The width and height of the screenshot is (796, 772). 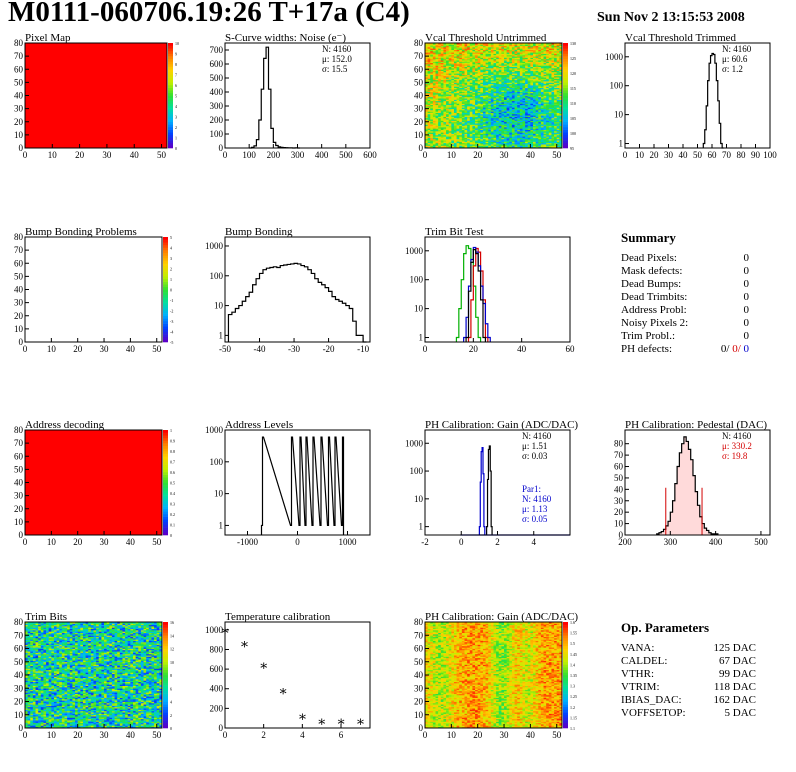 What do you see at coordinates (425, 349) in the screenshot?
I see `x-tick-label: 0` at bounding box center [425, 349].